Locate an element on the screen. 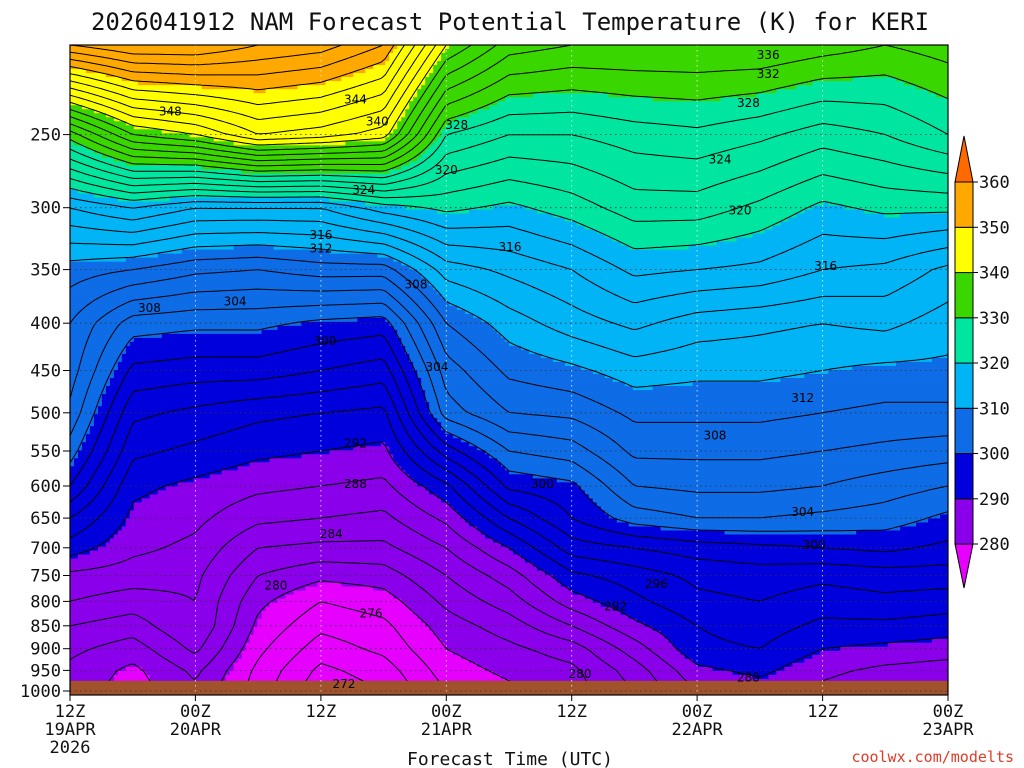 This screenshot has width=1024, height=768. contour-label: 272 is located at coordinates (343, 684).